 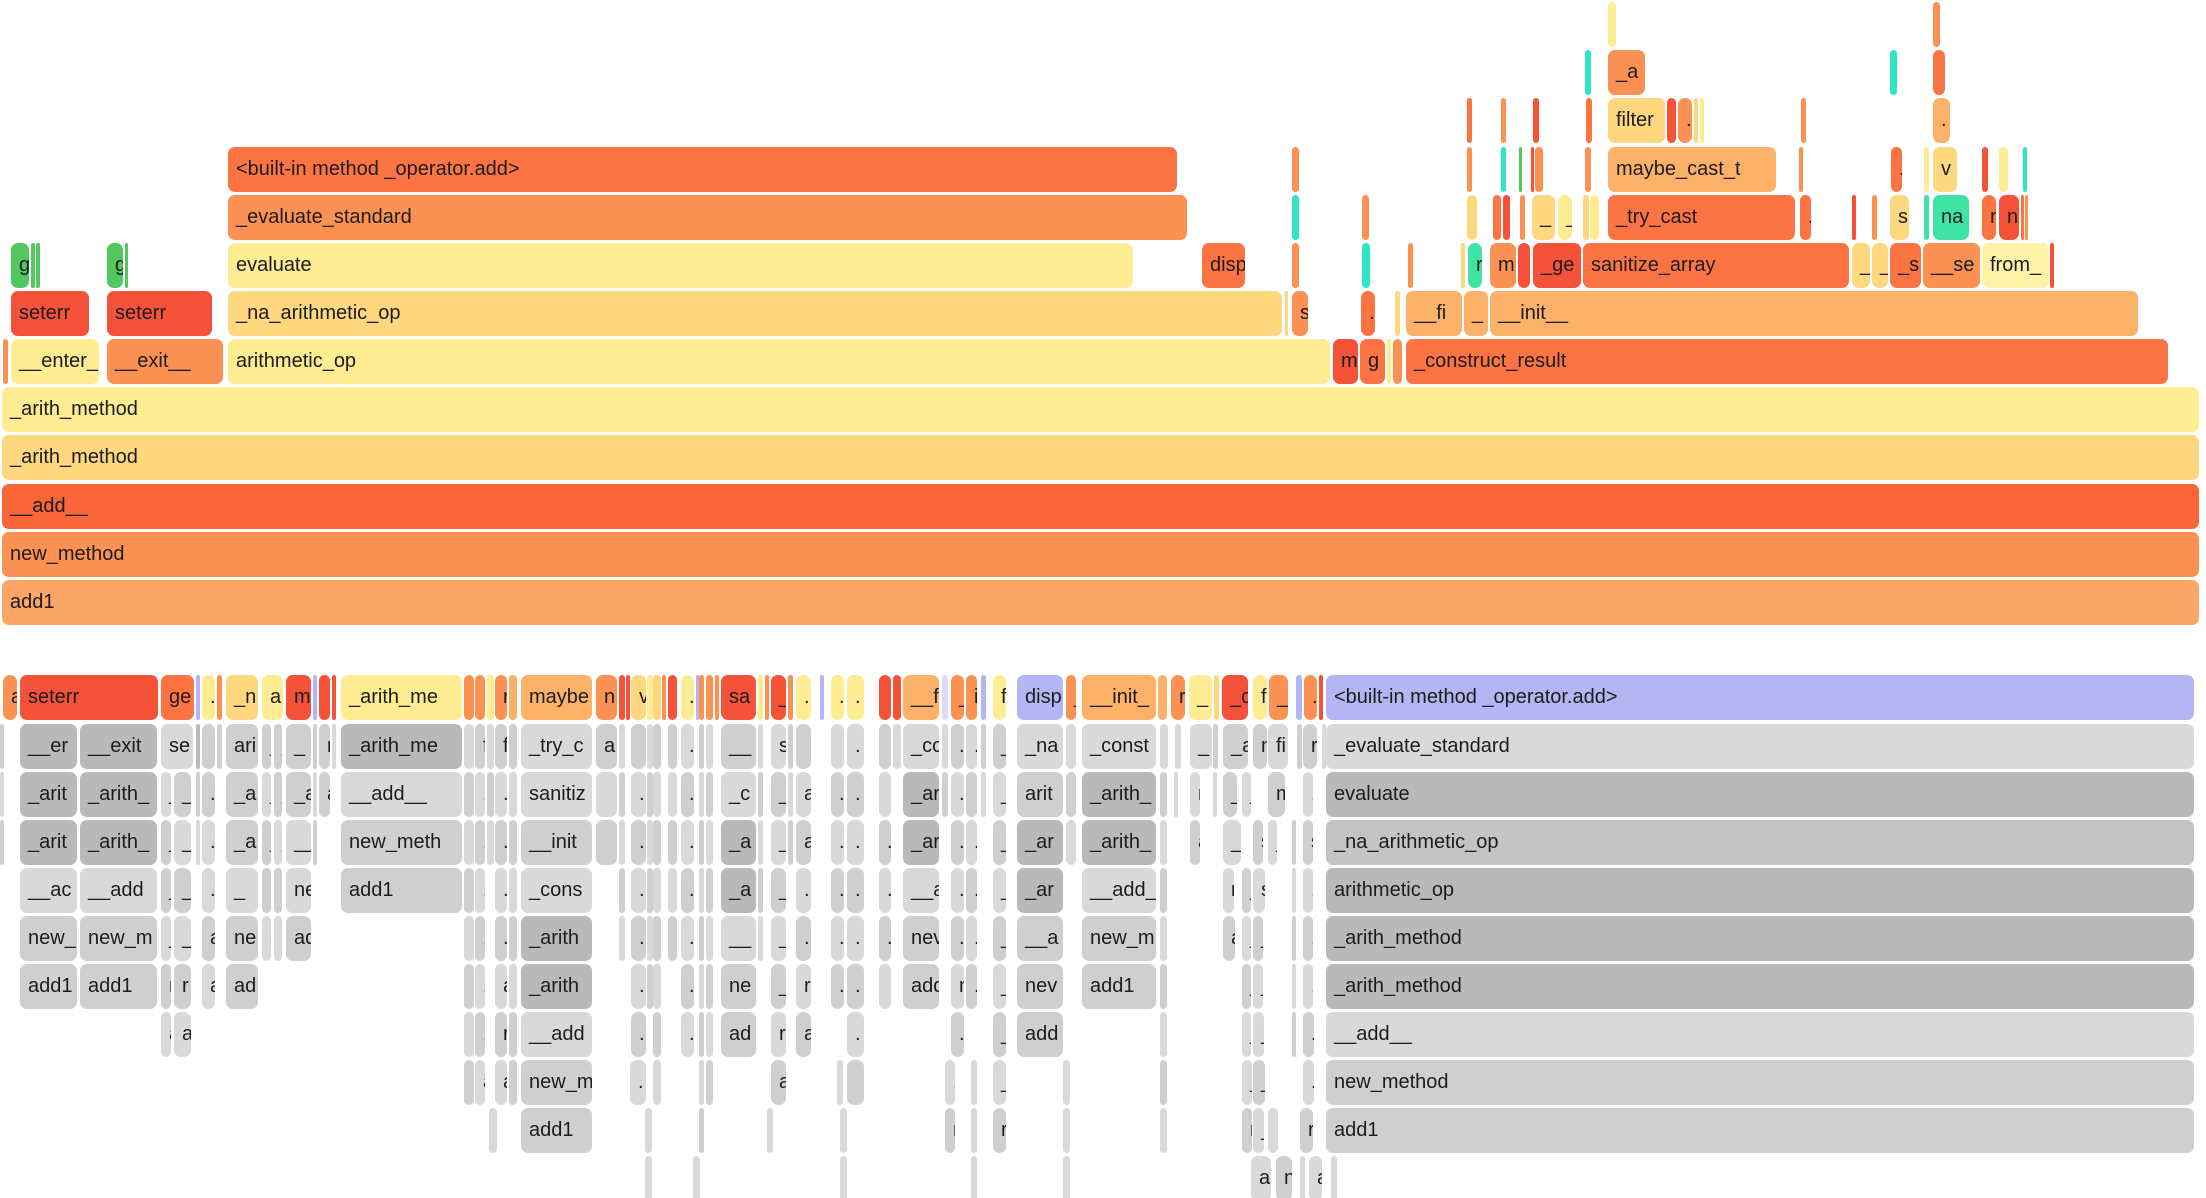 I want to click on frame: __se, so click(x=1951, y=265).